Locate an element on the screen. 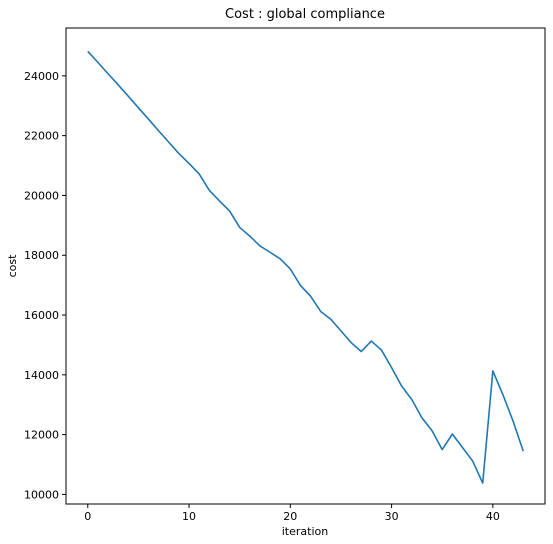 The image size is (553, 544). y-tick-label: 10000 is located at coordinates (41, 494).